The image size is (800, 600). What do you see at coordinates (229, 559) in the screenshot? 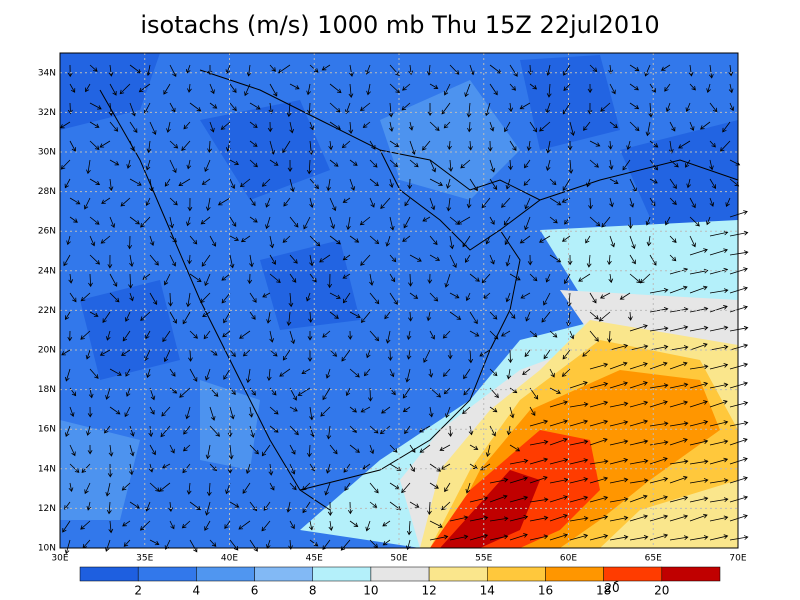
I see `x-tick-label: 40E` at bounding box center [229, 559].